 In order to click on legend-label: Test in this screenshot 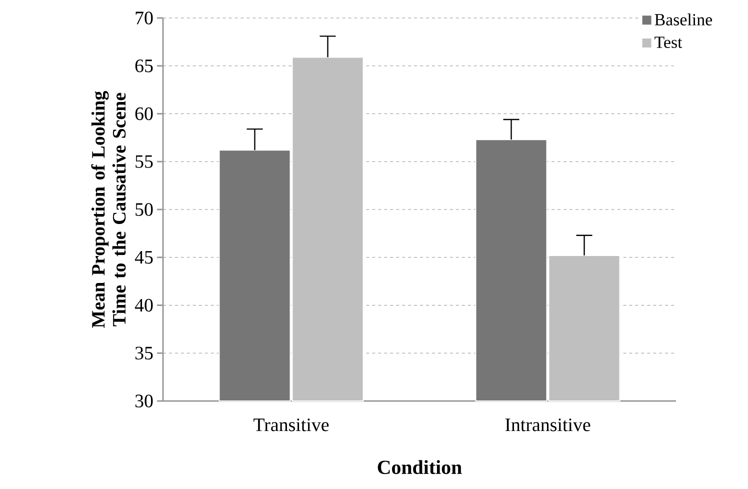, I will do `click(668, 42)`.